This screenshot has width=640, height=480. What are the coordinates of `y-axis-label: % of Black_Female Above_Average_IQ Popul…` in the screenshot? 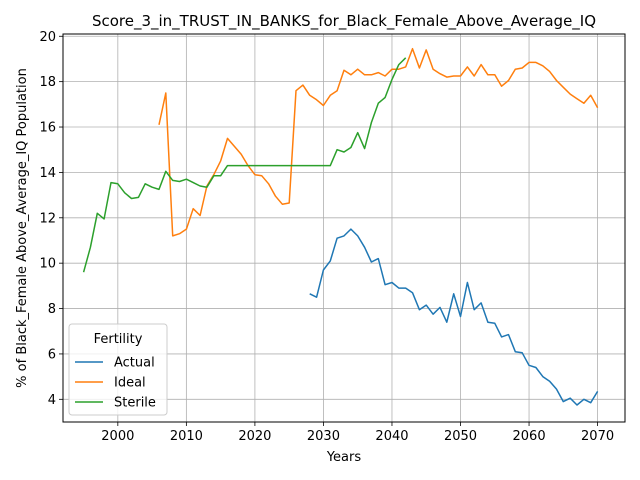 It's located at (22, 228).